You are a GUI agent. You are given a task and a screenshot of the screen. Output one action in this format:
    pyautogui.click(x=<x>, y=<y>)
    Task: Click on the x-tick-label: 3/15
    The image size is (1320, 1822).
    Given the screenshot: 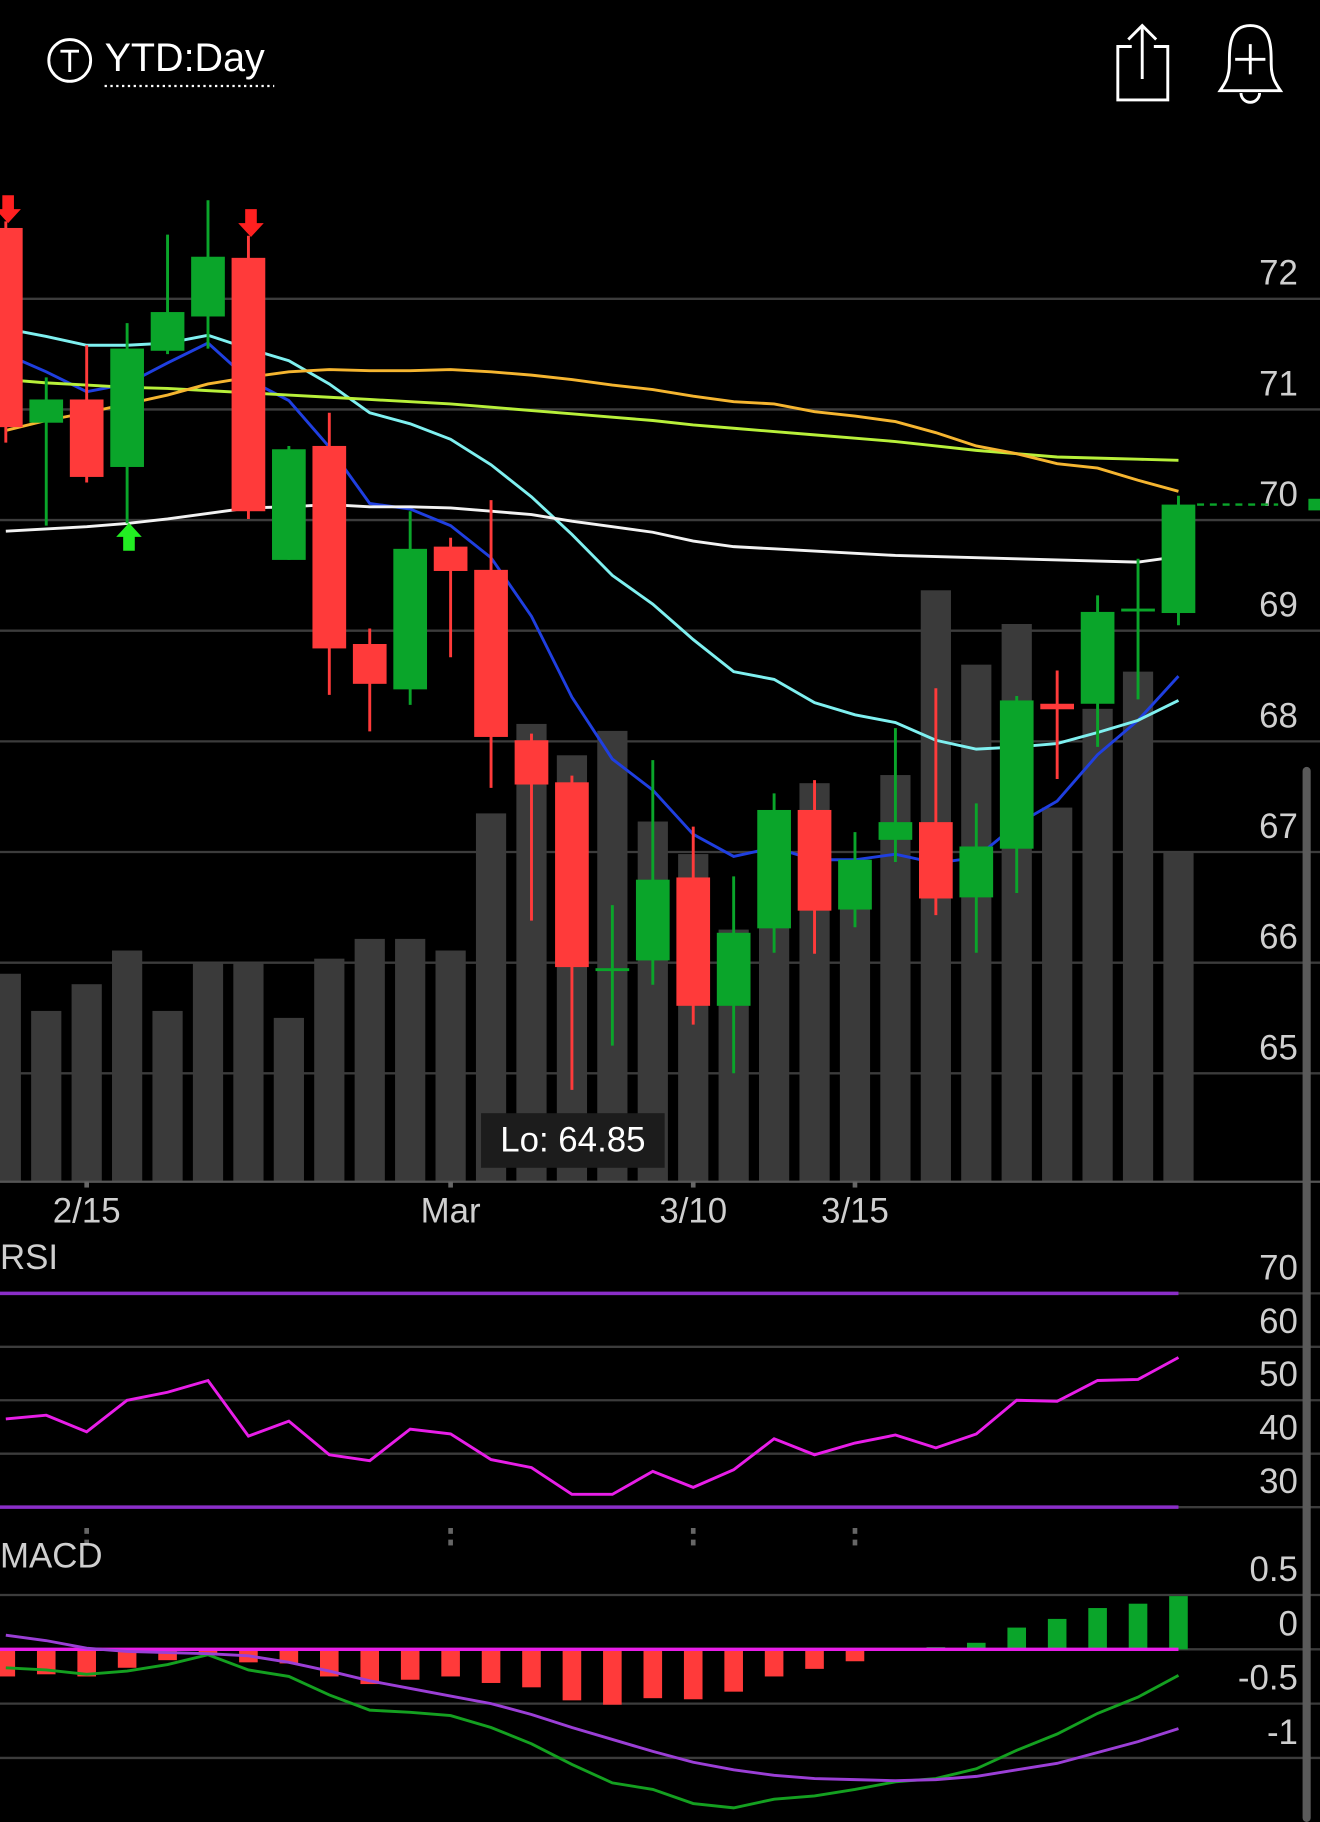 What is the action you would take?
    pyautogui.click(x=855, y=1210)
    